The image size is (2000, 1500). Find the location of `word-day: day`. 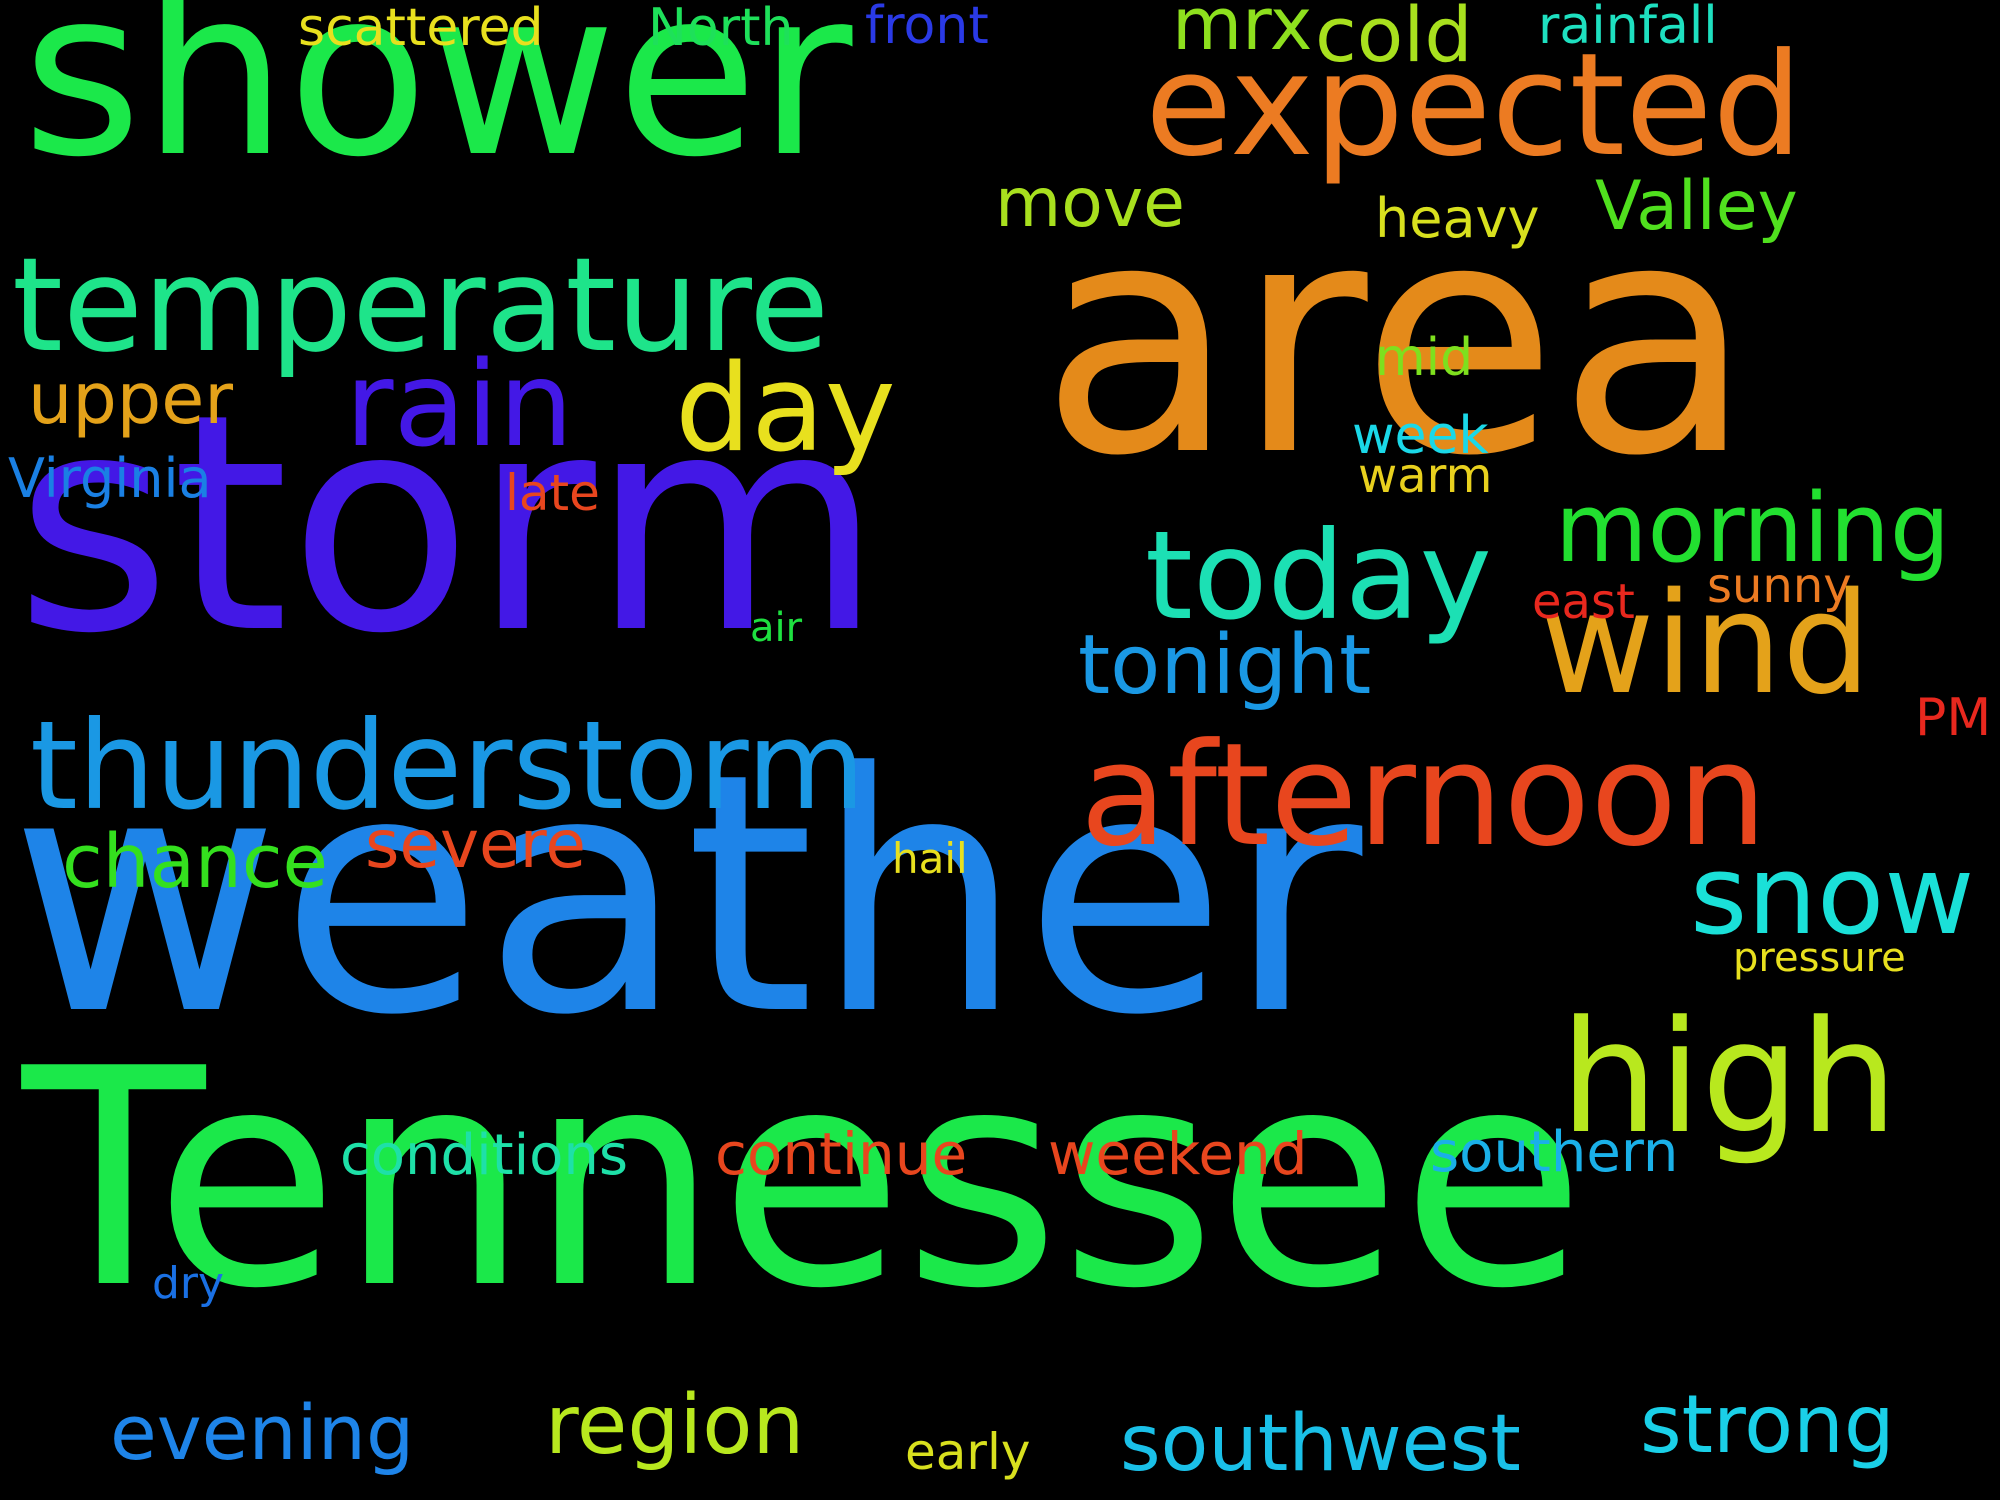

word-day: day is located at coordinates (785, 409).